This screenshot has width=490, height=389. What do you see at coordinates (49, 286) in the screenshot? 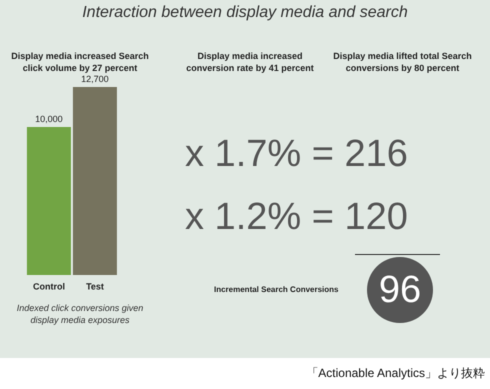
I see `x-tick-label: Control` at bounding box center [49, 286].